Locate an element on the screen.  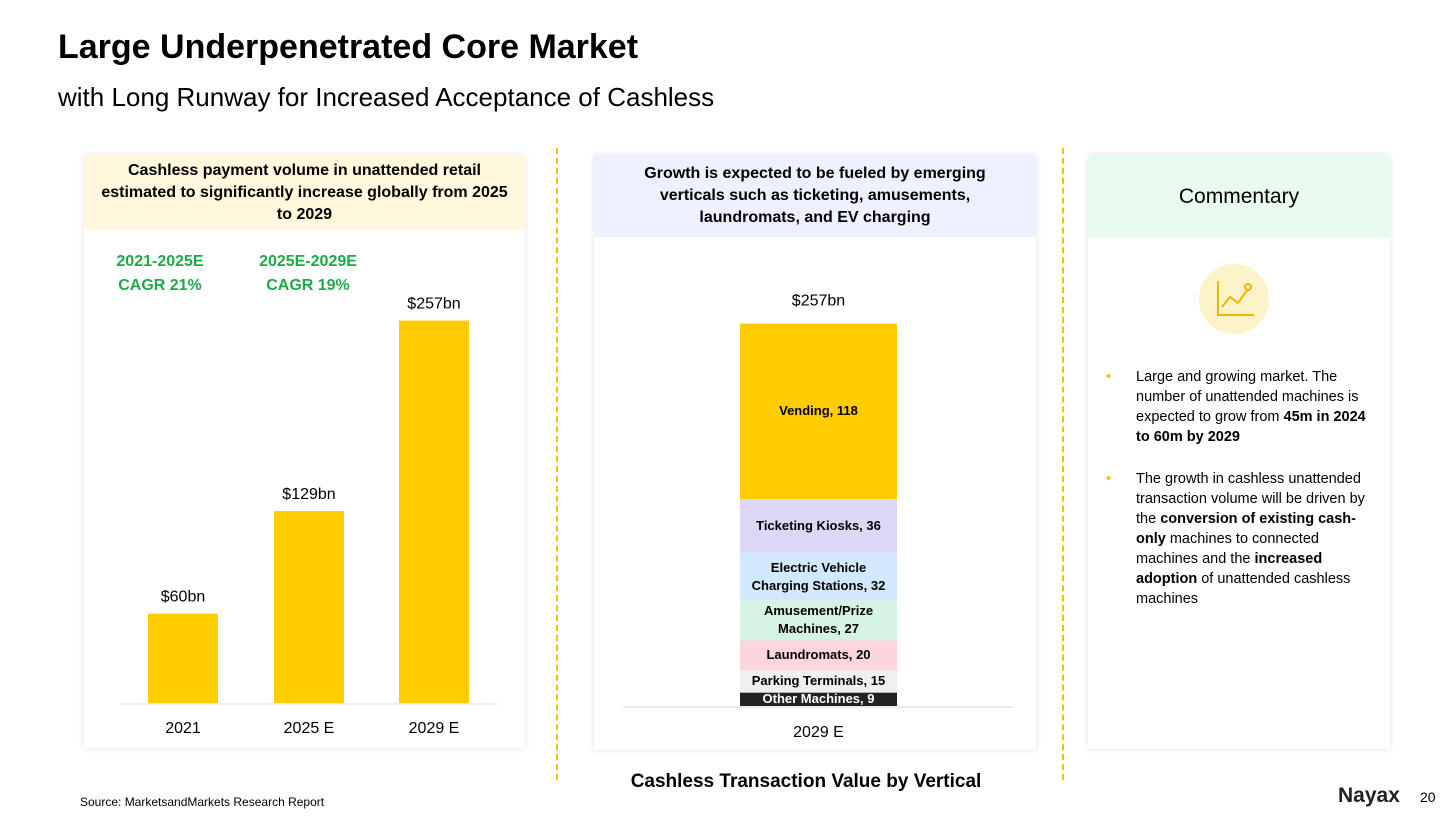
segment-label-text: Amusement/Prize Machines, 27 is located at coordinates (818, 620).